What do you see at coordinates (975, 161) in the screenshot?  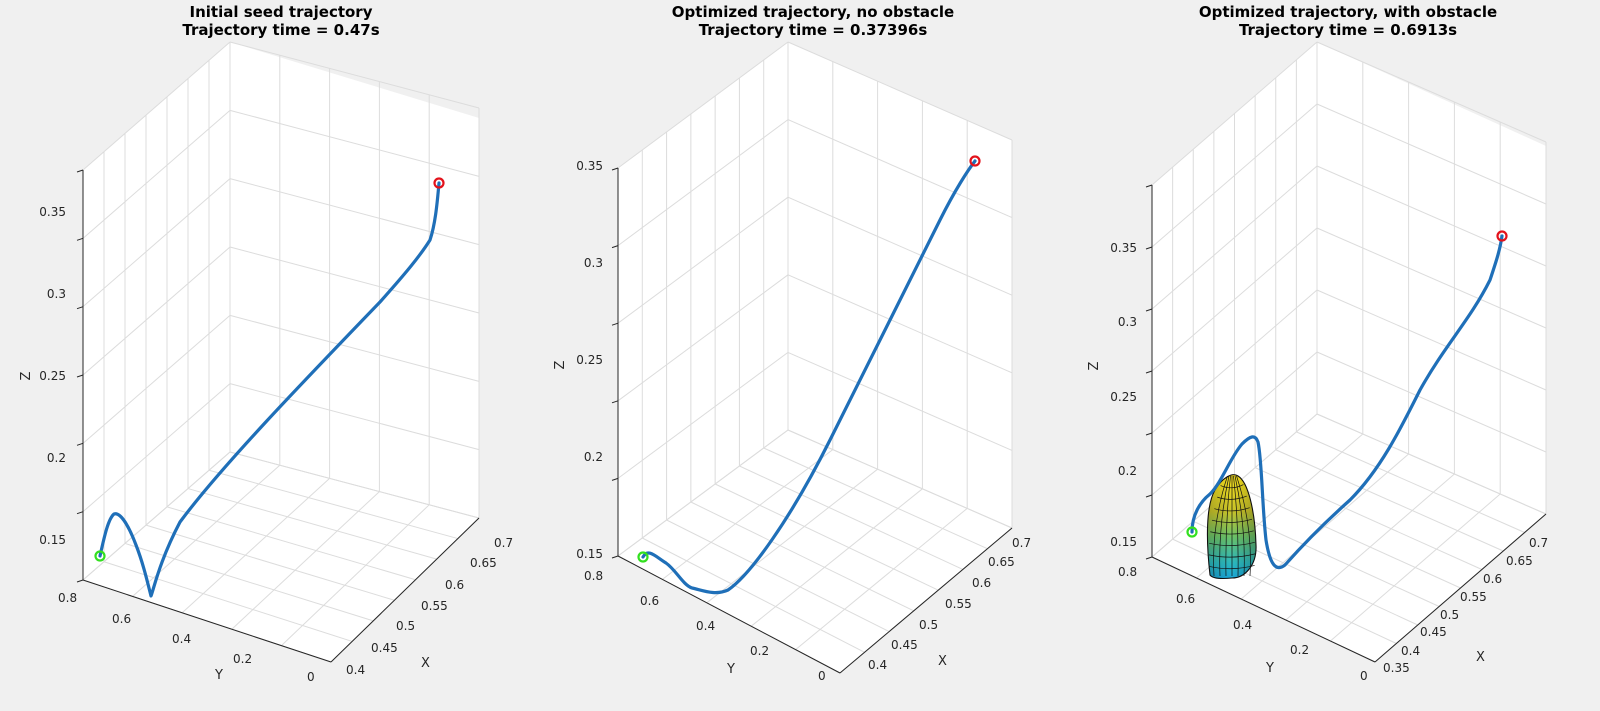 I see `axes-2-end-marker` at bounding box center [975, 161].